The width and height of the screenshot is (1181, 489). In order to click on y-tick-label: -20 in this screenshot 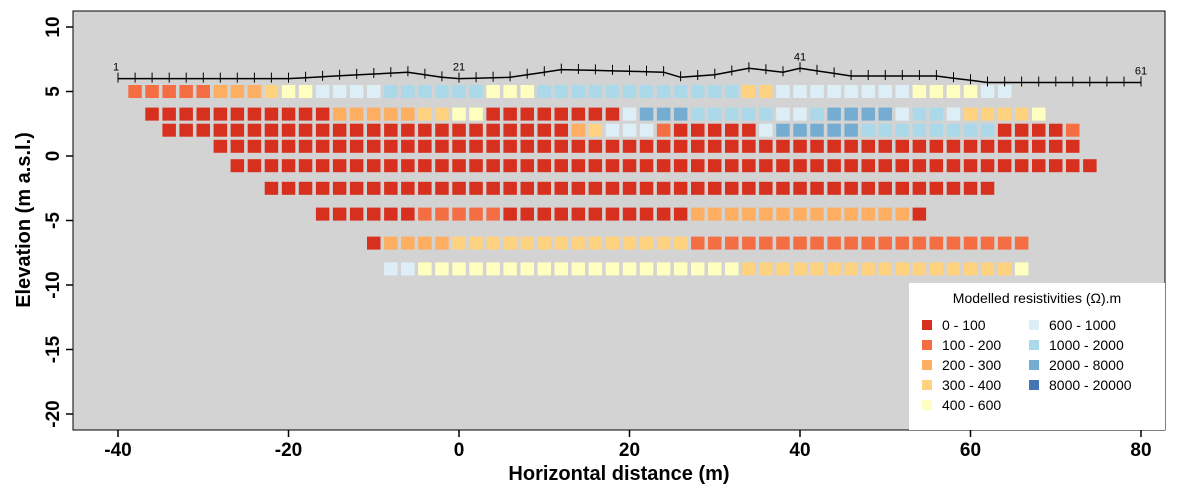, I will do `click(53, 413)`.